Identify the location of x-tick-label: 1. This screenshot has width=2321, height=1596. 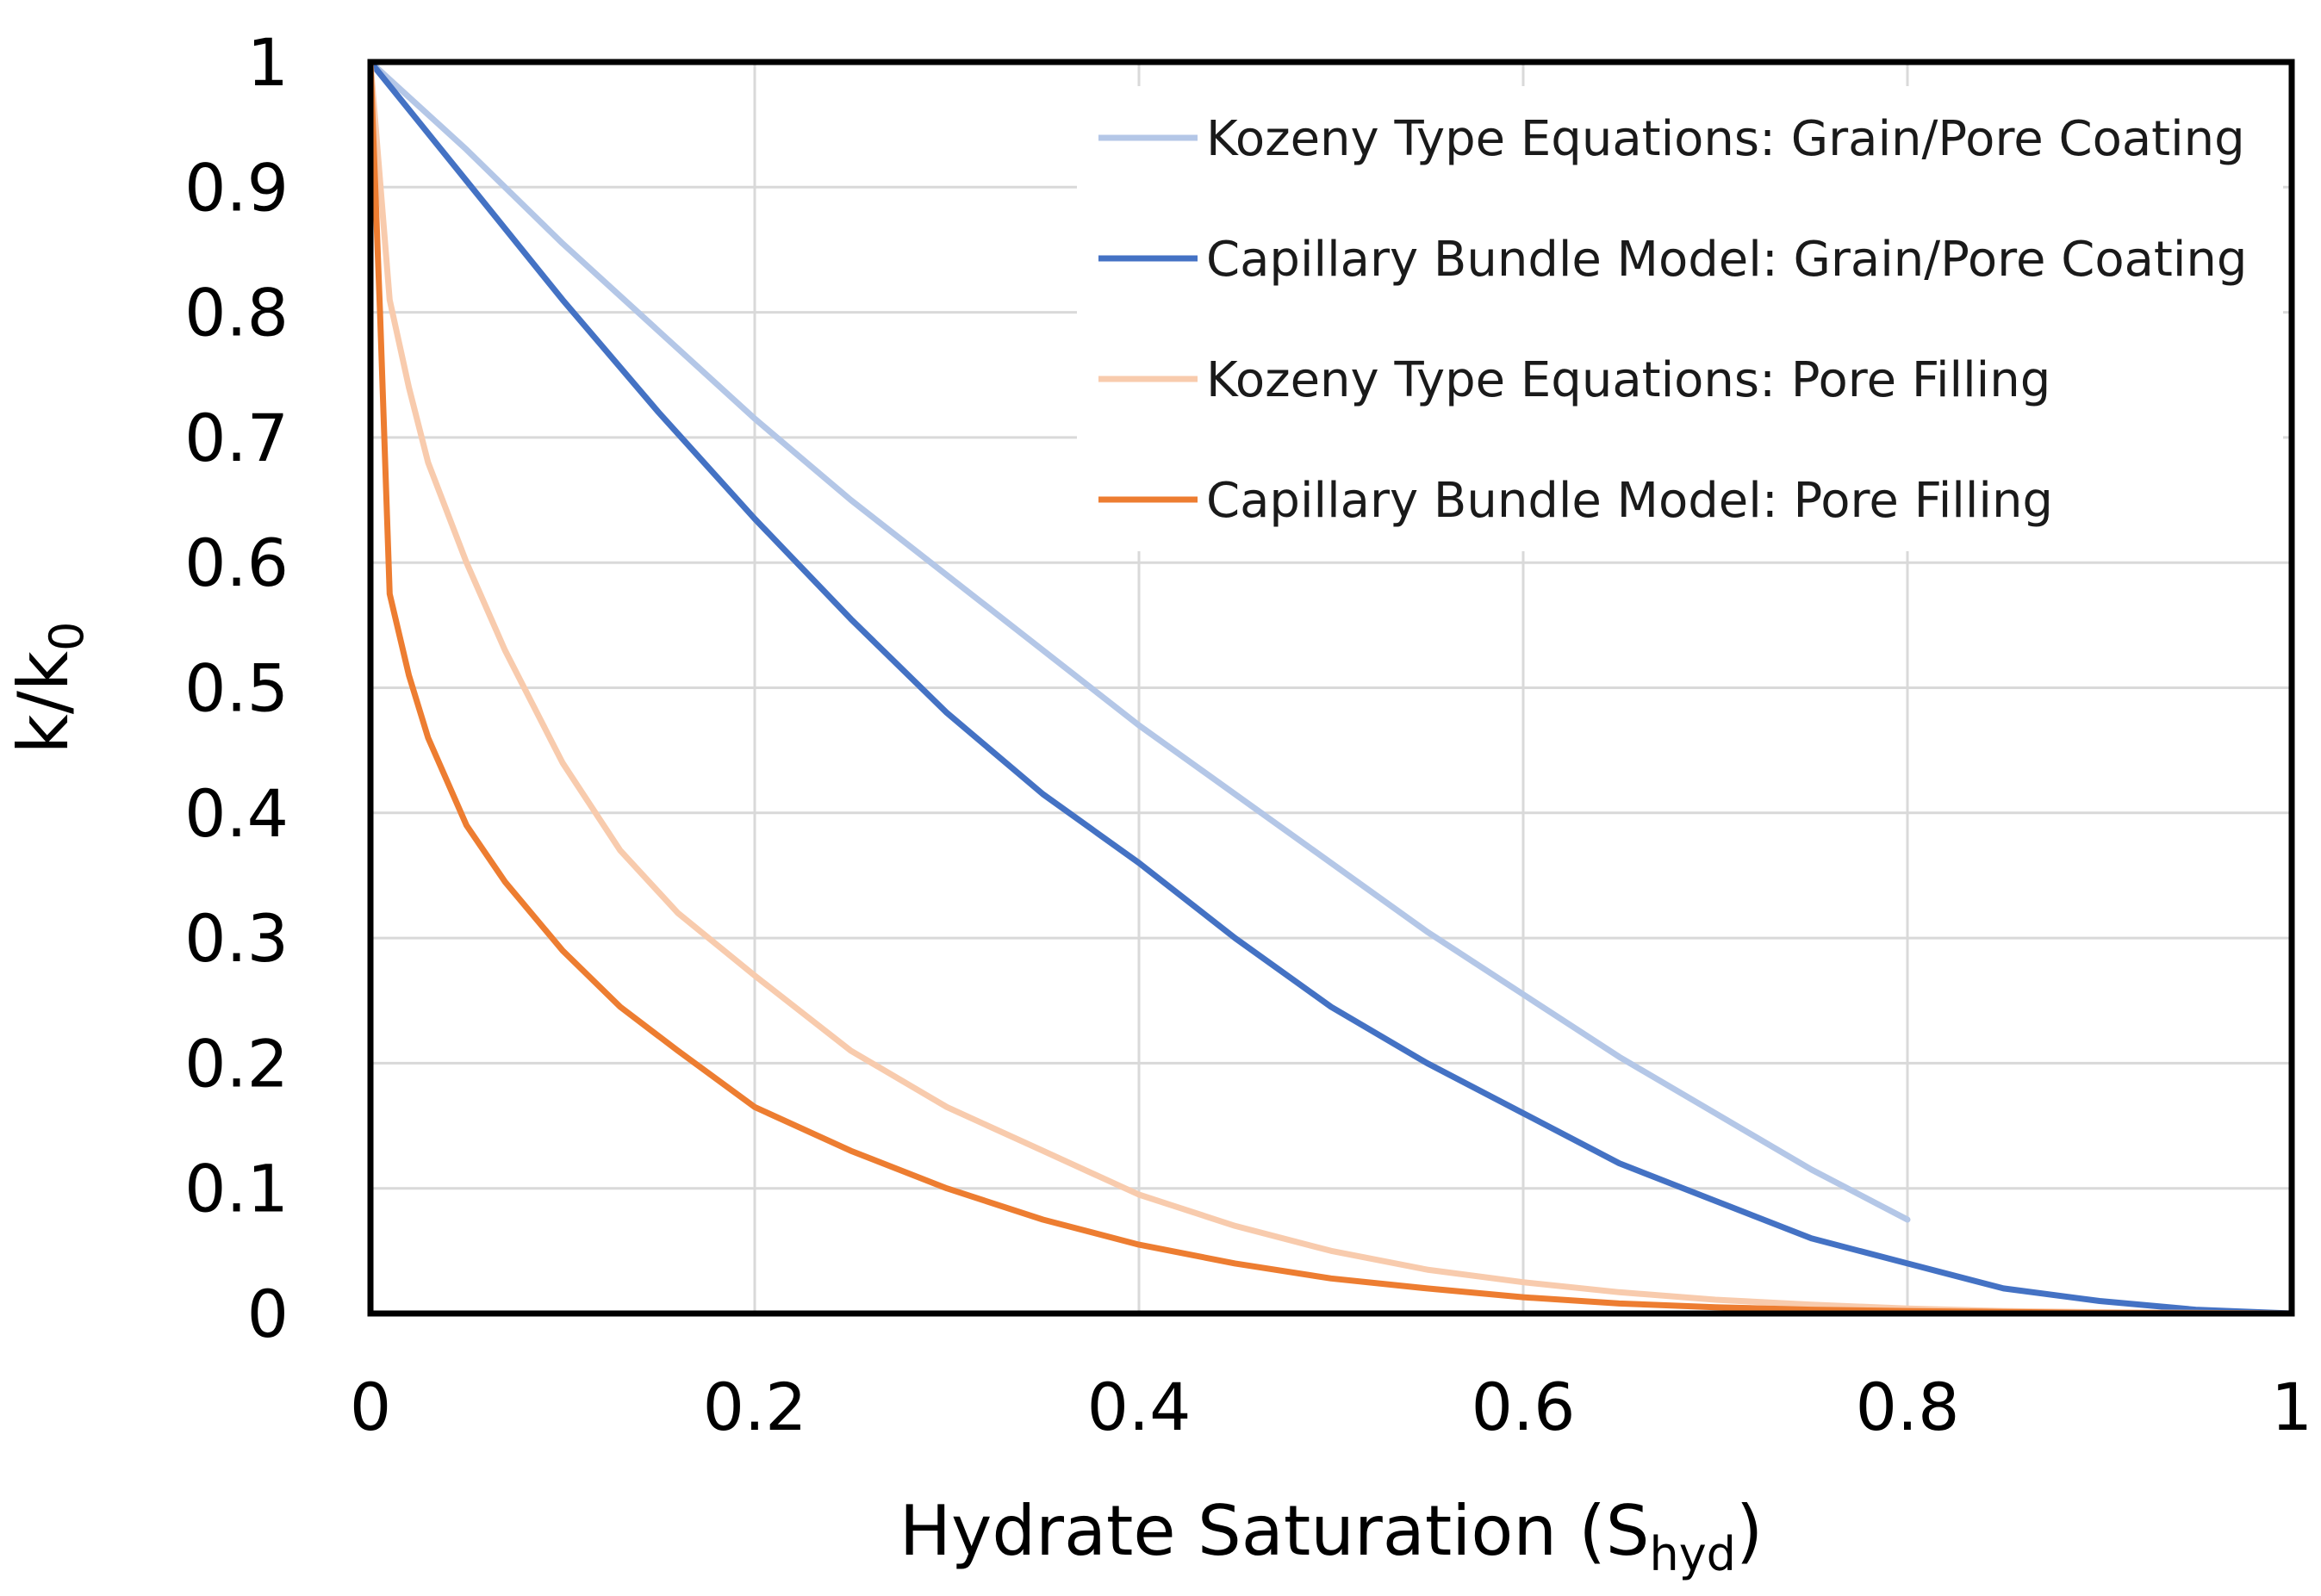
(2291, 1407).